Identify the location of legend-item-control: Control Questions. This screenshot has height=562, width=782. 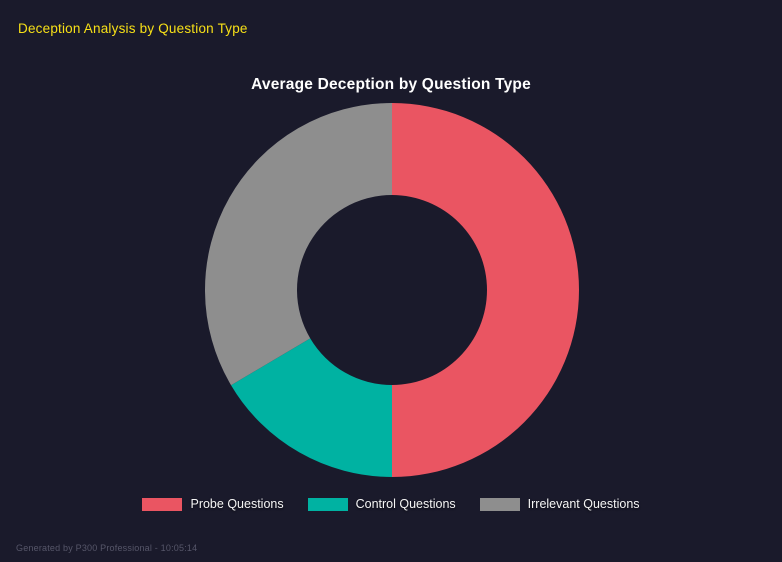
(381, 504).